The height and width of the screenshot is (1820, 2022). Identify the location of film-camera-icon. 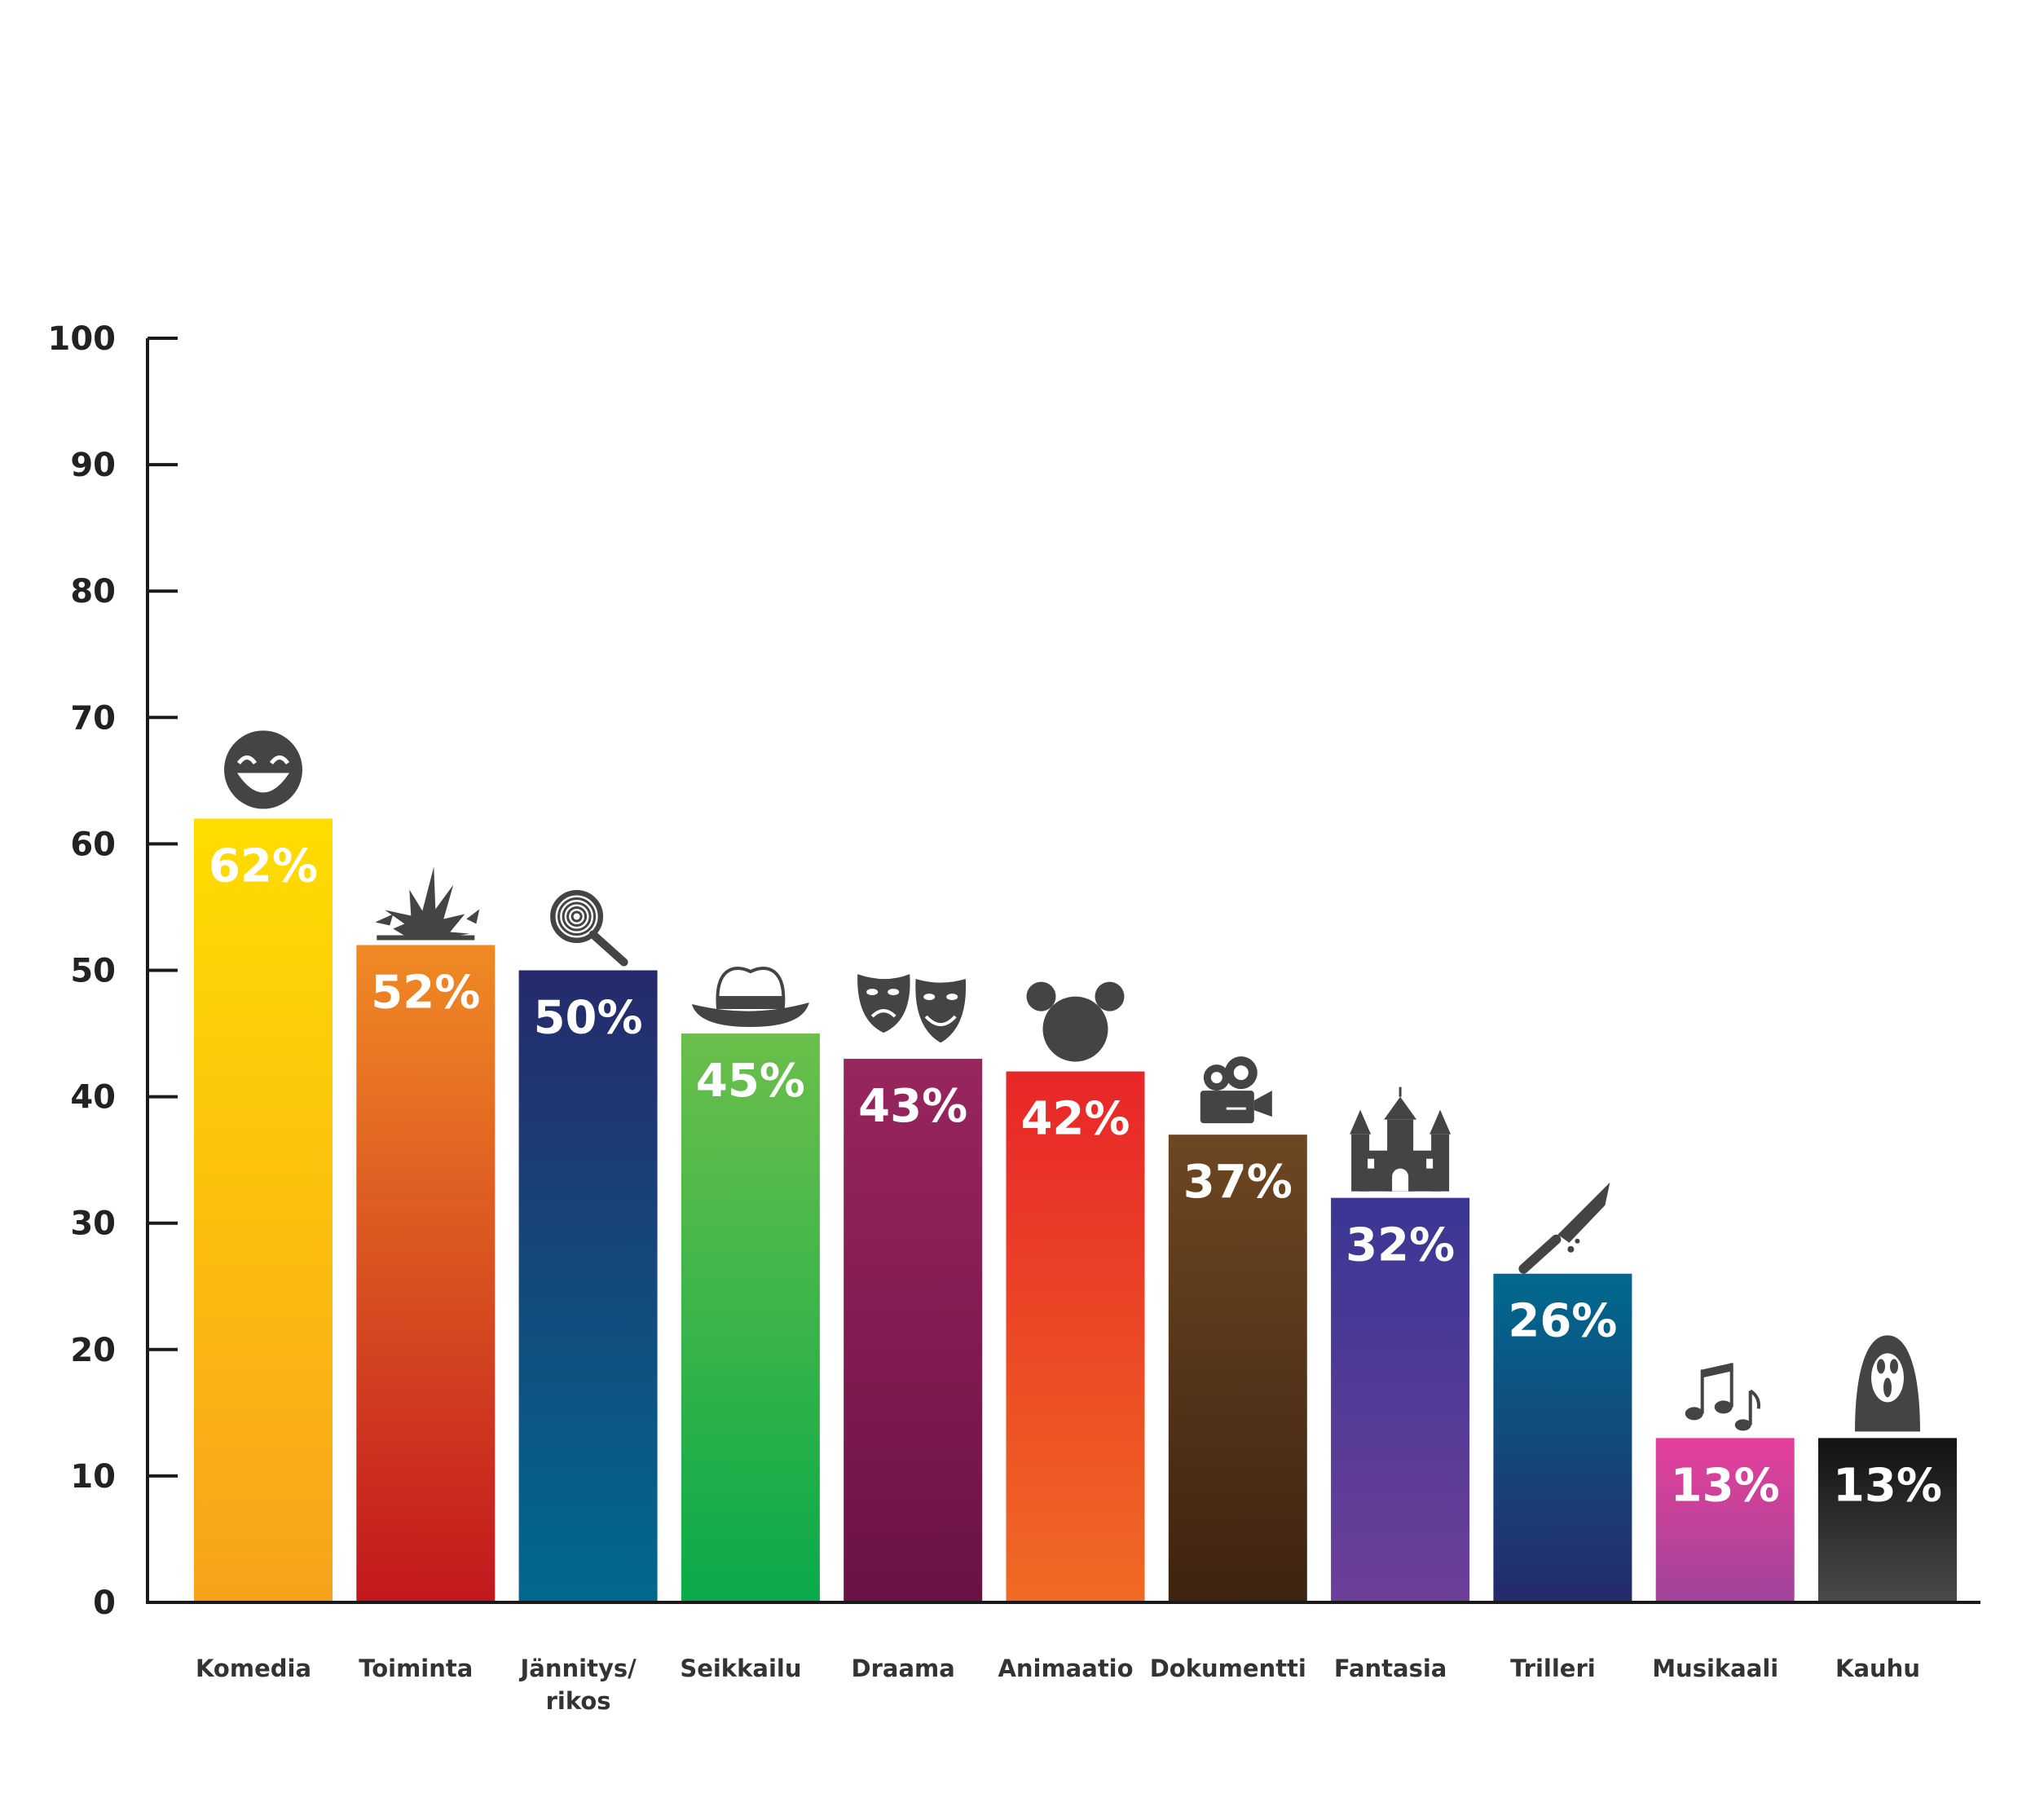
(1236, 1090).